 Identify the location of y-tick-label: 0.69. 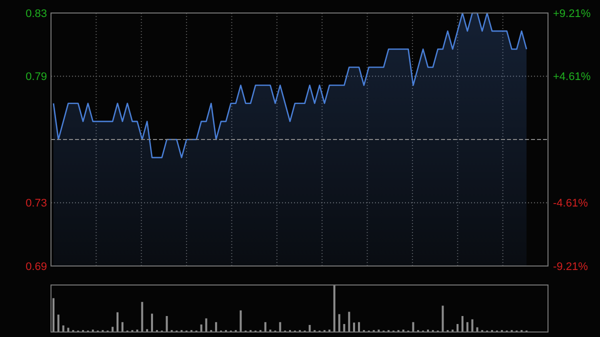
(36, 266).